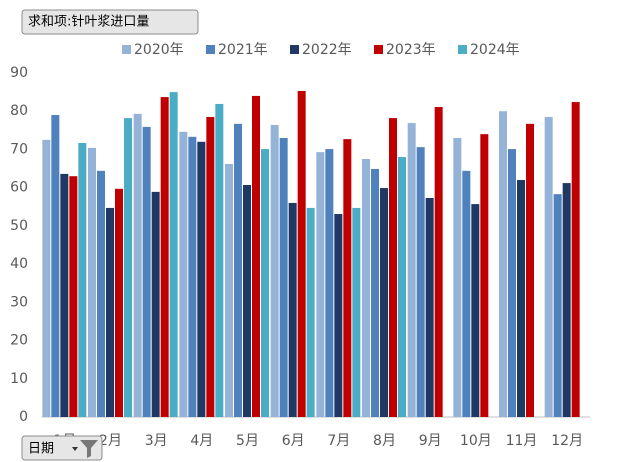  I want to click on legend-label: 2020年, so click(159, 50).